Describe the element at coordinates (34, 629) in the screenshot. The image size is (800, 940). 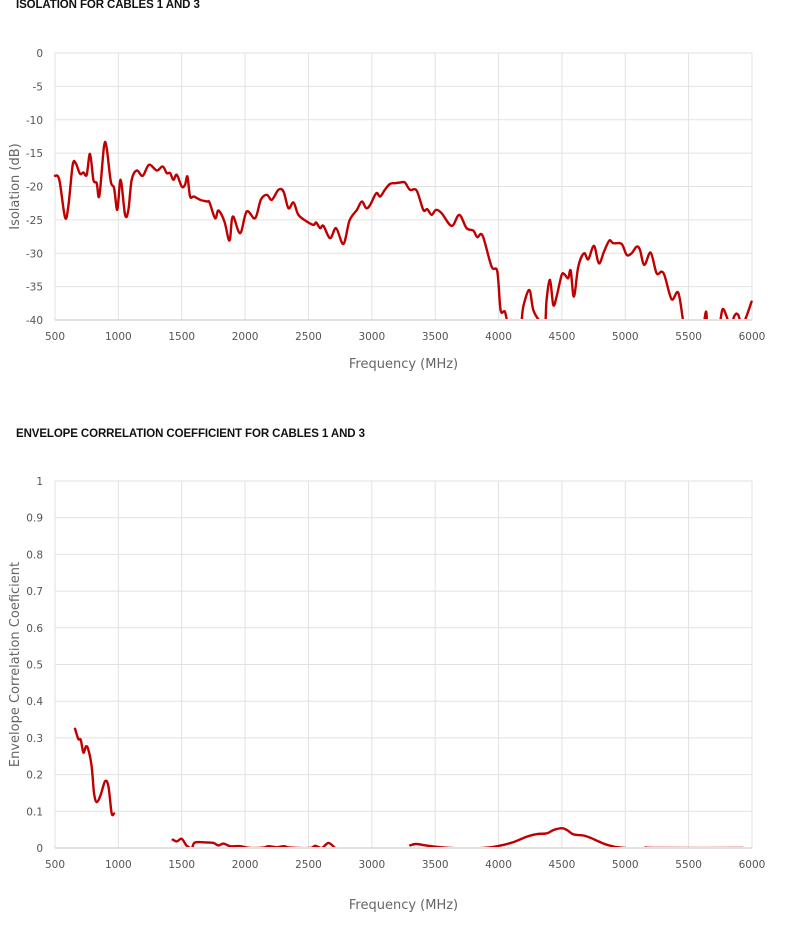
I see `y-tick-label: 0.6` at that location.